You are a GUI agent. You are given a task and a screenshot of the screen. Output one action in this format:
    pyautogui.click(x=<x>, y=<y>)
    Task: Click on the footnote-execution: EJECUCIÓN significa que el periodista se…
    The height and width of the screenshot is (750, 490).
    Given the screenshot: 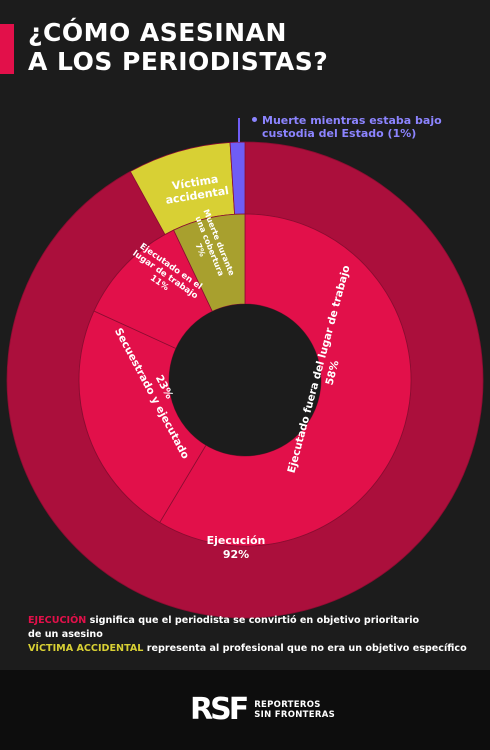 What is the action you would take?
    pyautogui.click(x=253, y=621)
    